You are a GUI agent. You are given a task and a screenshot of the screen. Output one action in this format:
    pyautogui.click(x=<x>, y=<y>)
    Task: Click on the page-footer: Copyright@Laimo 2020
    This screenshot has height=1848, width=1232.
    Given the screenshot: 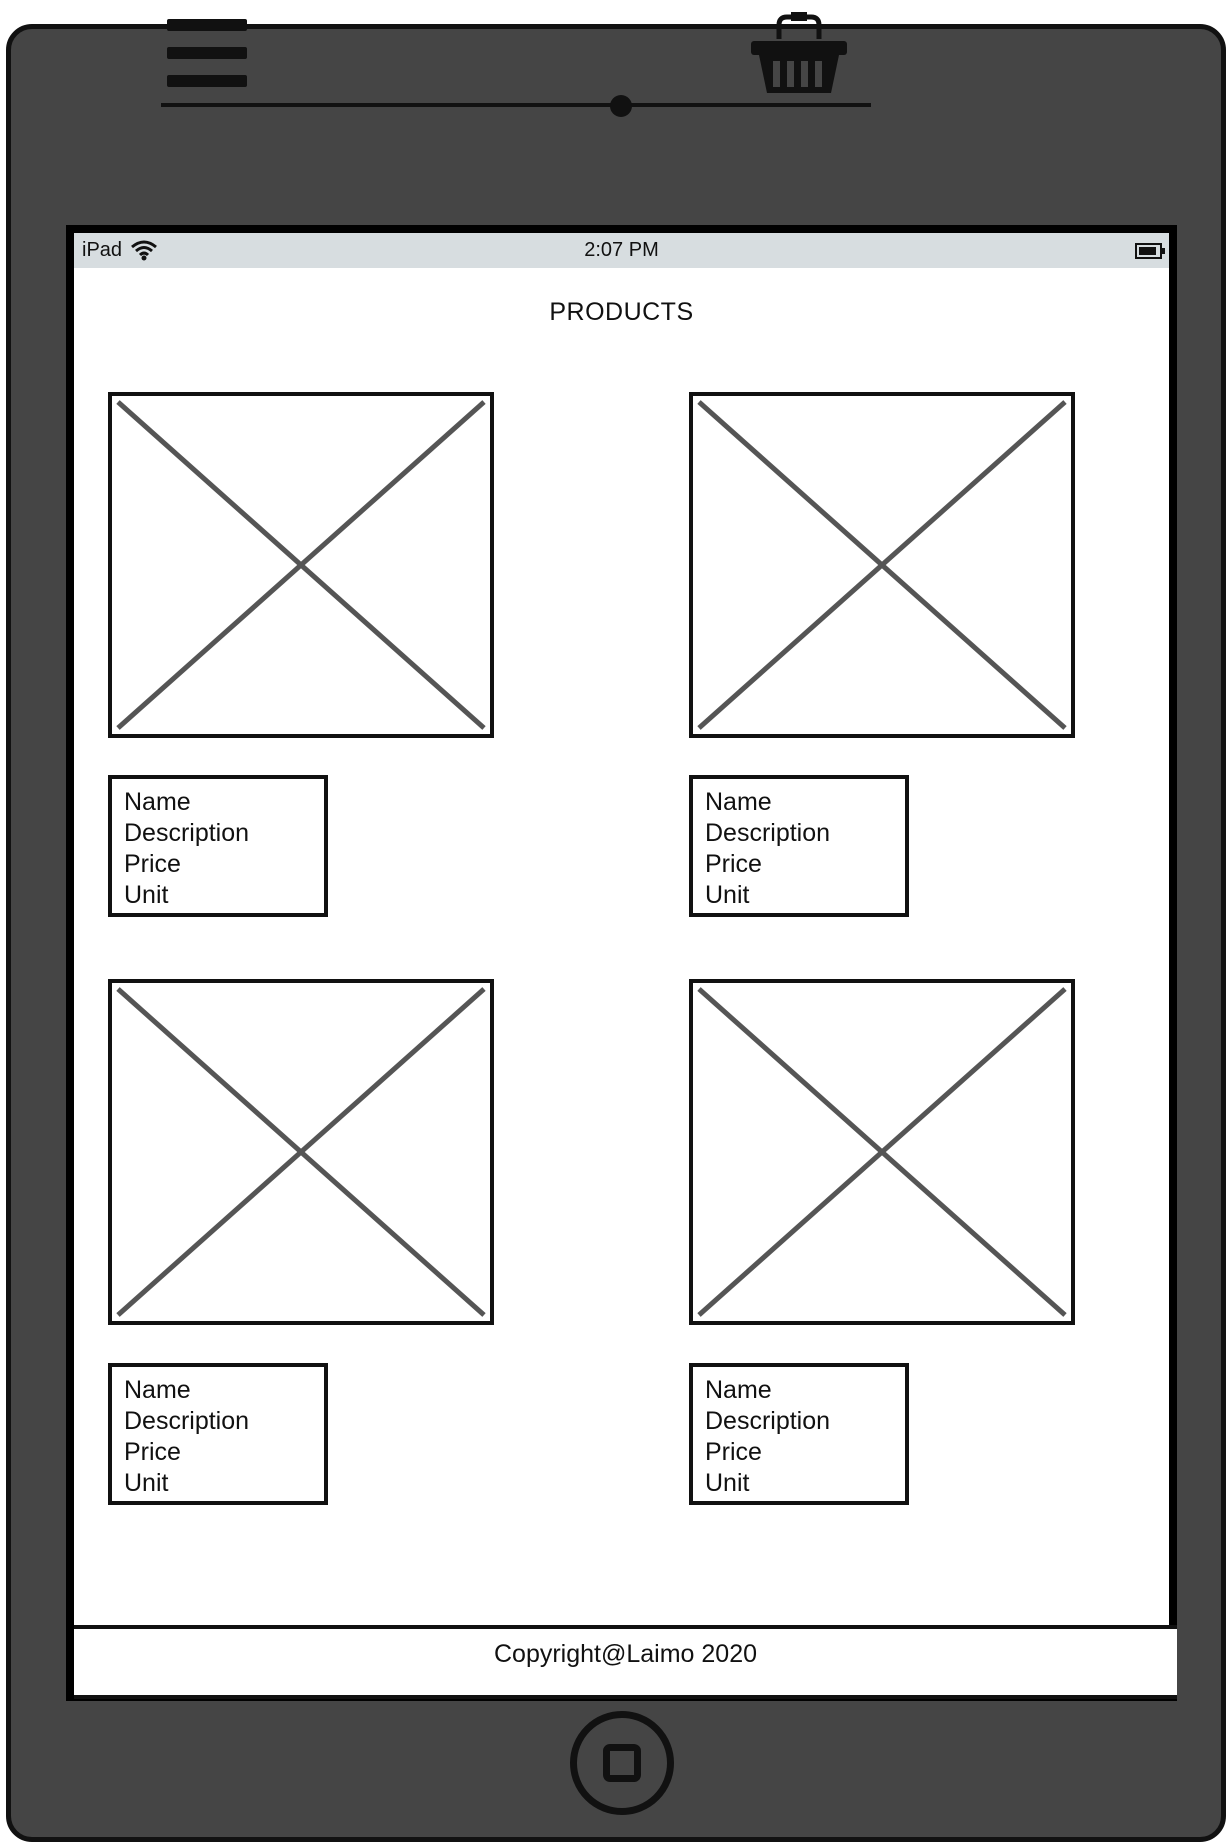 What is the action you would take?
    pyautogui.click(x=625, y=1662)
    